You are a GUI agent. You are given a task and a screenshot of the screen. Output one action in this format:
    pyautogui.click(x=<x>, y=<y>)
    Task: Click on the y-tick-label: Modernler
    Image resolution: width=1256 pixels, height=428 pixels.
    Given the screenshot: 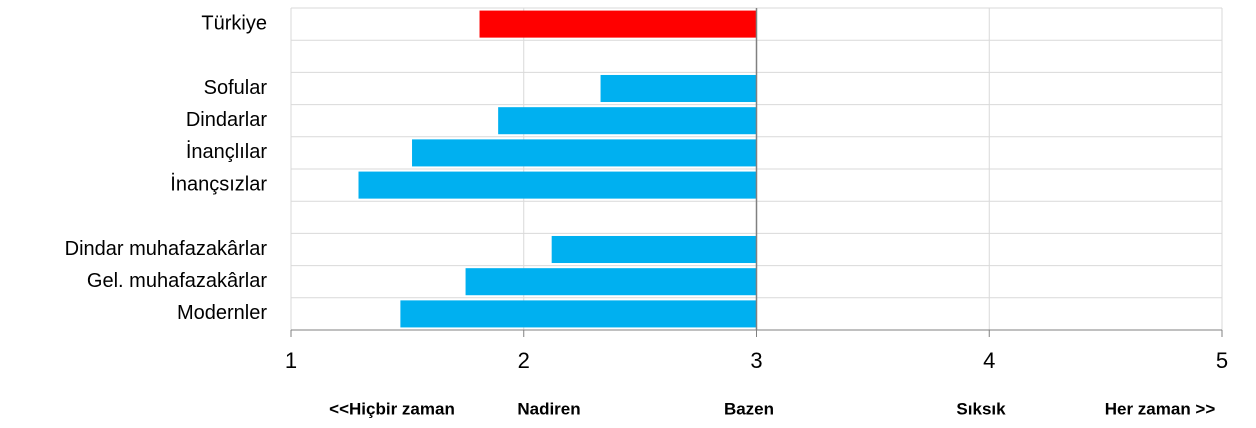 What is the action you would take?
    pyautogui.click(x=222, y=313)
    